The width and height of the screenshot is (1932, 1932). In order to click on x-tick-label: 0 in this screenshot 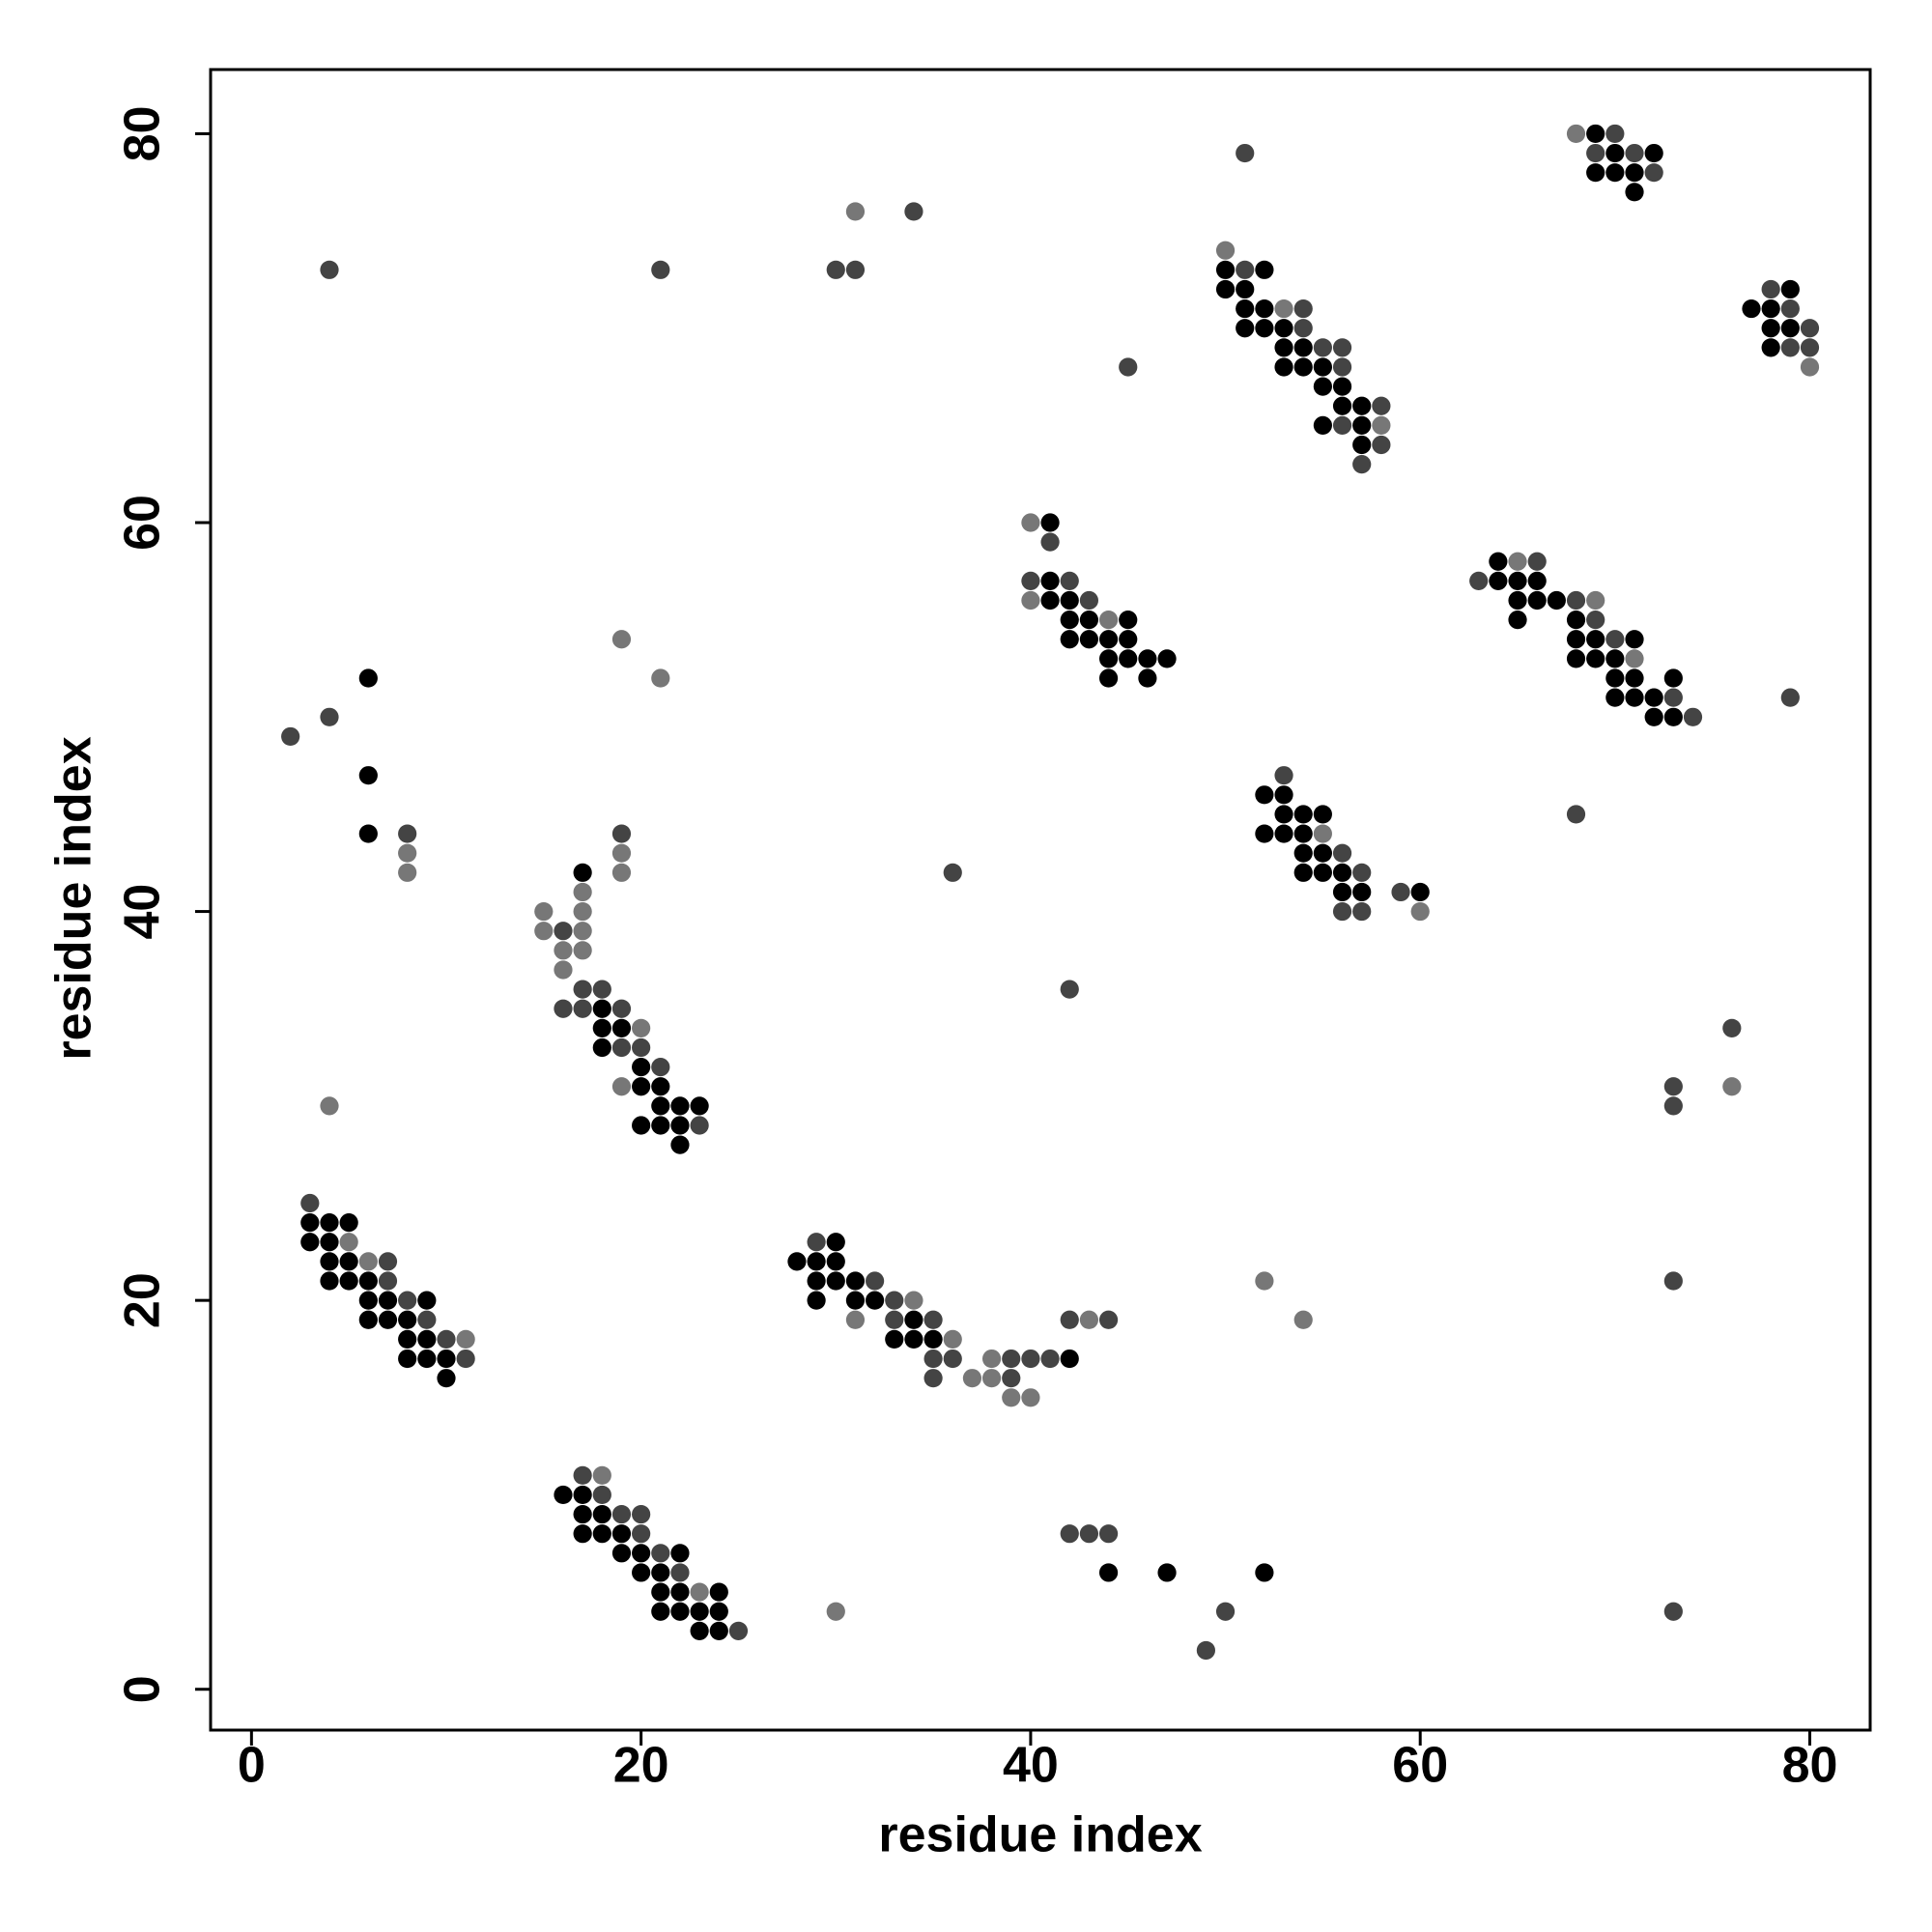, I will do `click(252, 1766)`.